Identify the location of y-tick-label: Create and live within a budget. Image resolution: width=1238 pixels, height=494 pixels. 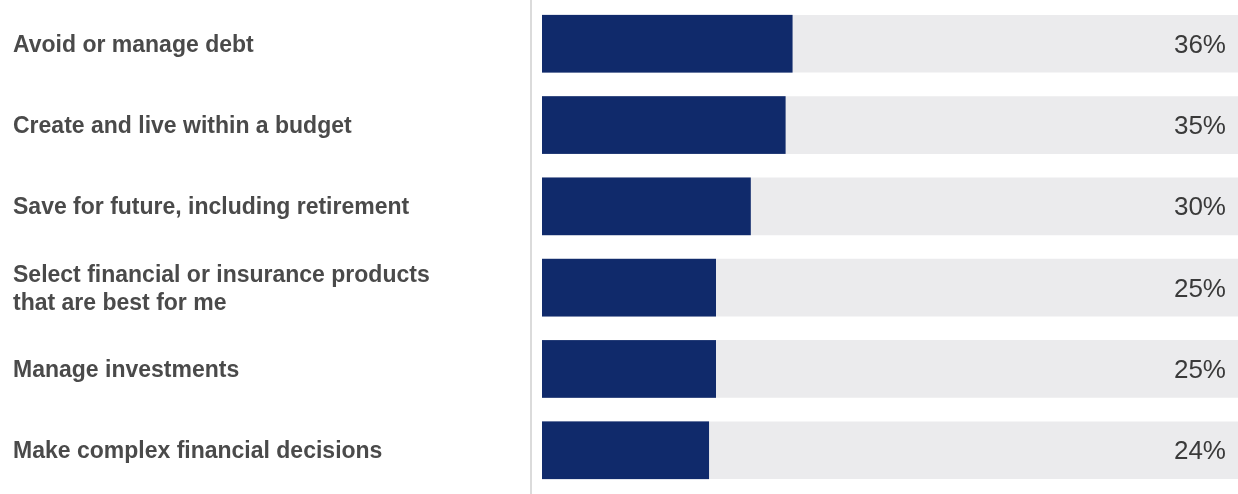
(183, 125).